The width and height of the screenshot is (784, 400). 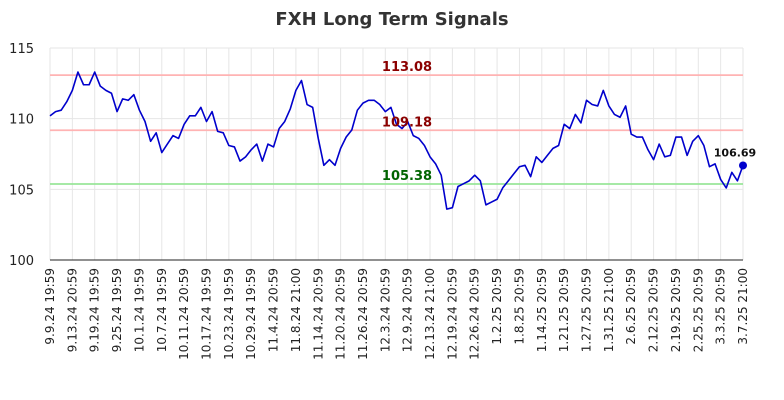 I want to click on y-tick-label: 100, so click(x=21, y=261).